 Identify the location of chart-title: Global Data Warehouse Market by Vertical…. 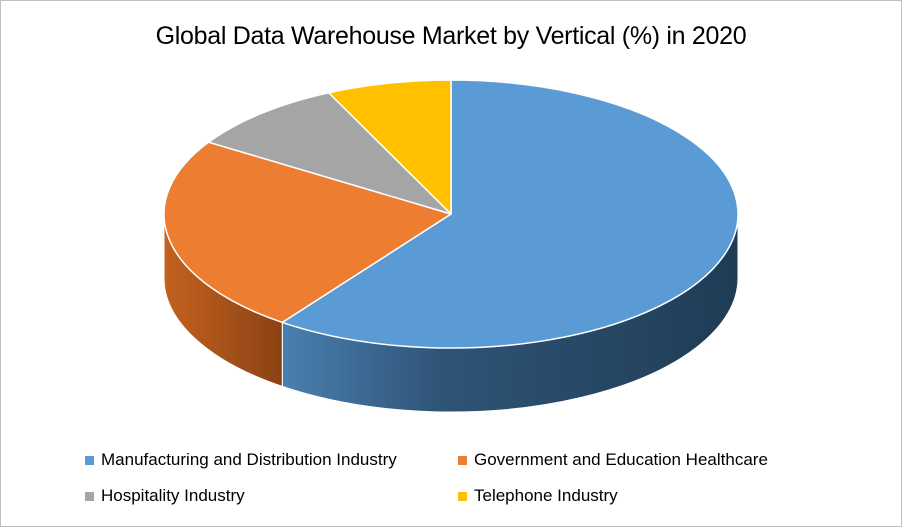
(451, 36).